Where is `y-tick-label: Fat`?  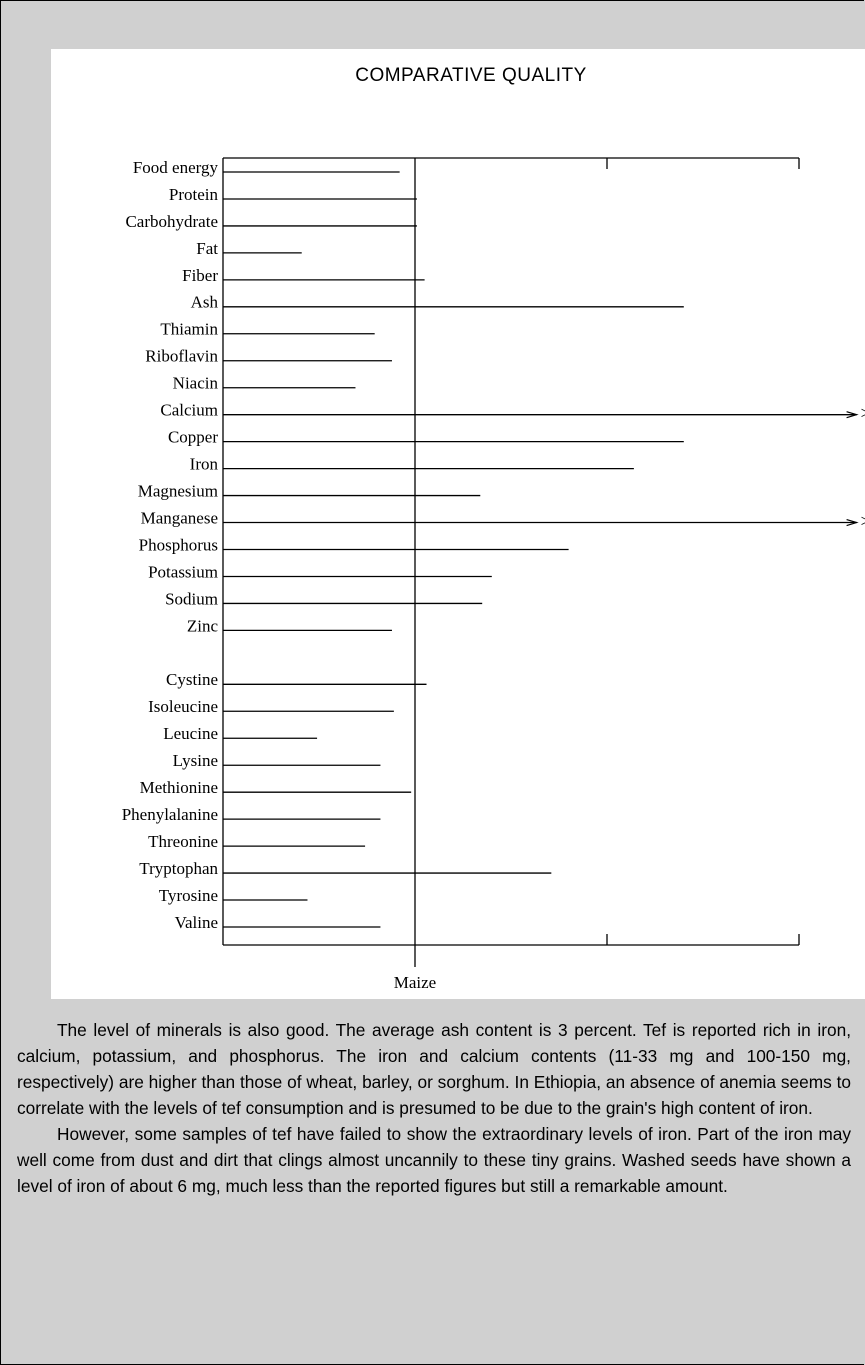 y-tick-label: Fat is located at coordinates (207, 248).